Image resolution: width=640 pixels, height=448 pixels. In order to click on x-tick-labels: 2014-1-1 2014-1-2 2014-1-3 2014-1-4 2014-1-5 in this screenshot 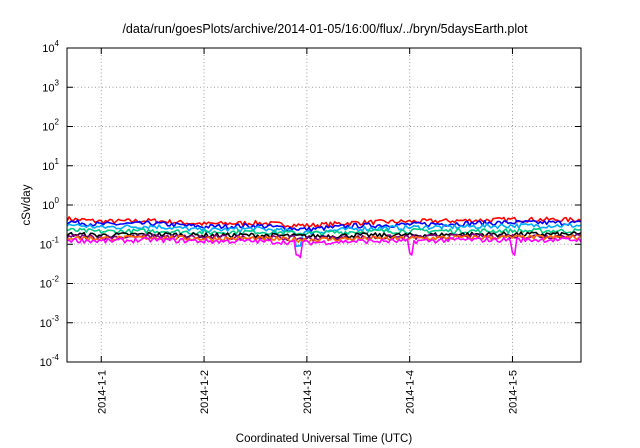, I will do `click(307, 392)`.